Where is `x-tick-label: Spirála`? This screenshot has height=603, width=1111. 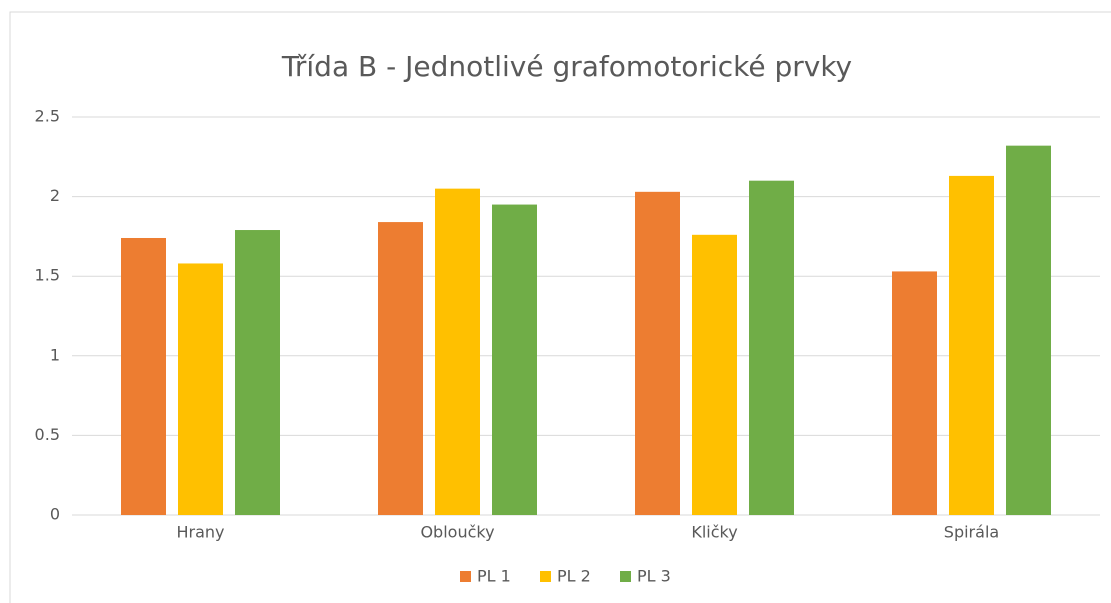
x-tick-label: Spirála is located at coordinates (971, 532).